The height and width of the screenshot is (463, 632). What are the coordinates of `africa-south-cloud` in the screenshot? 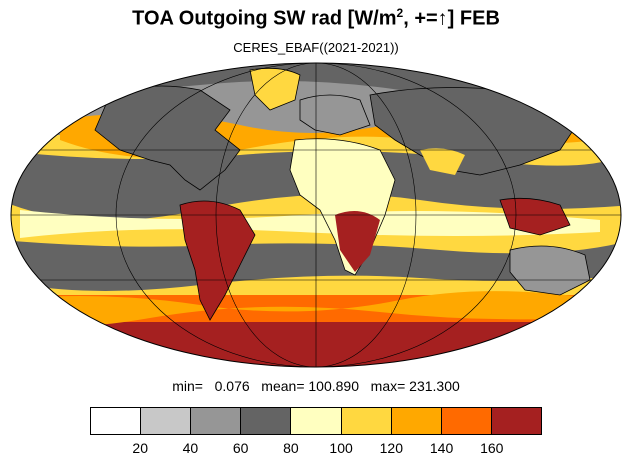 It's located at (357, 241).